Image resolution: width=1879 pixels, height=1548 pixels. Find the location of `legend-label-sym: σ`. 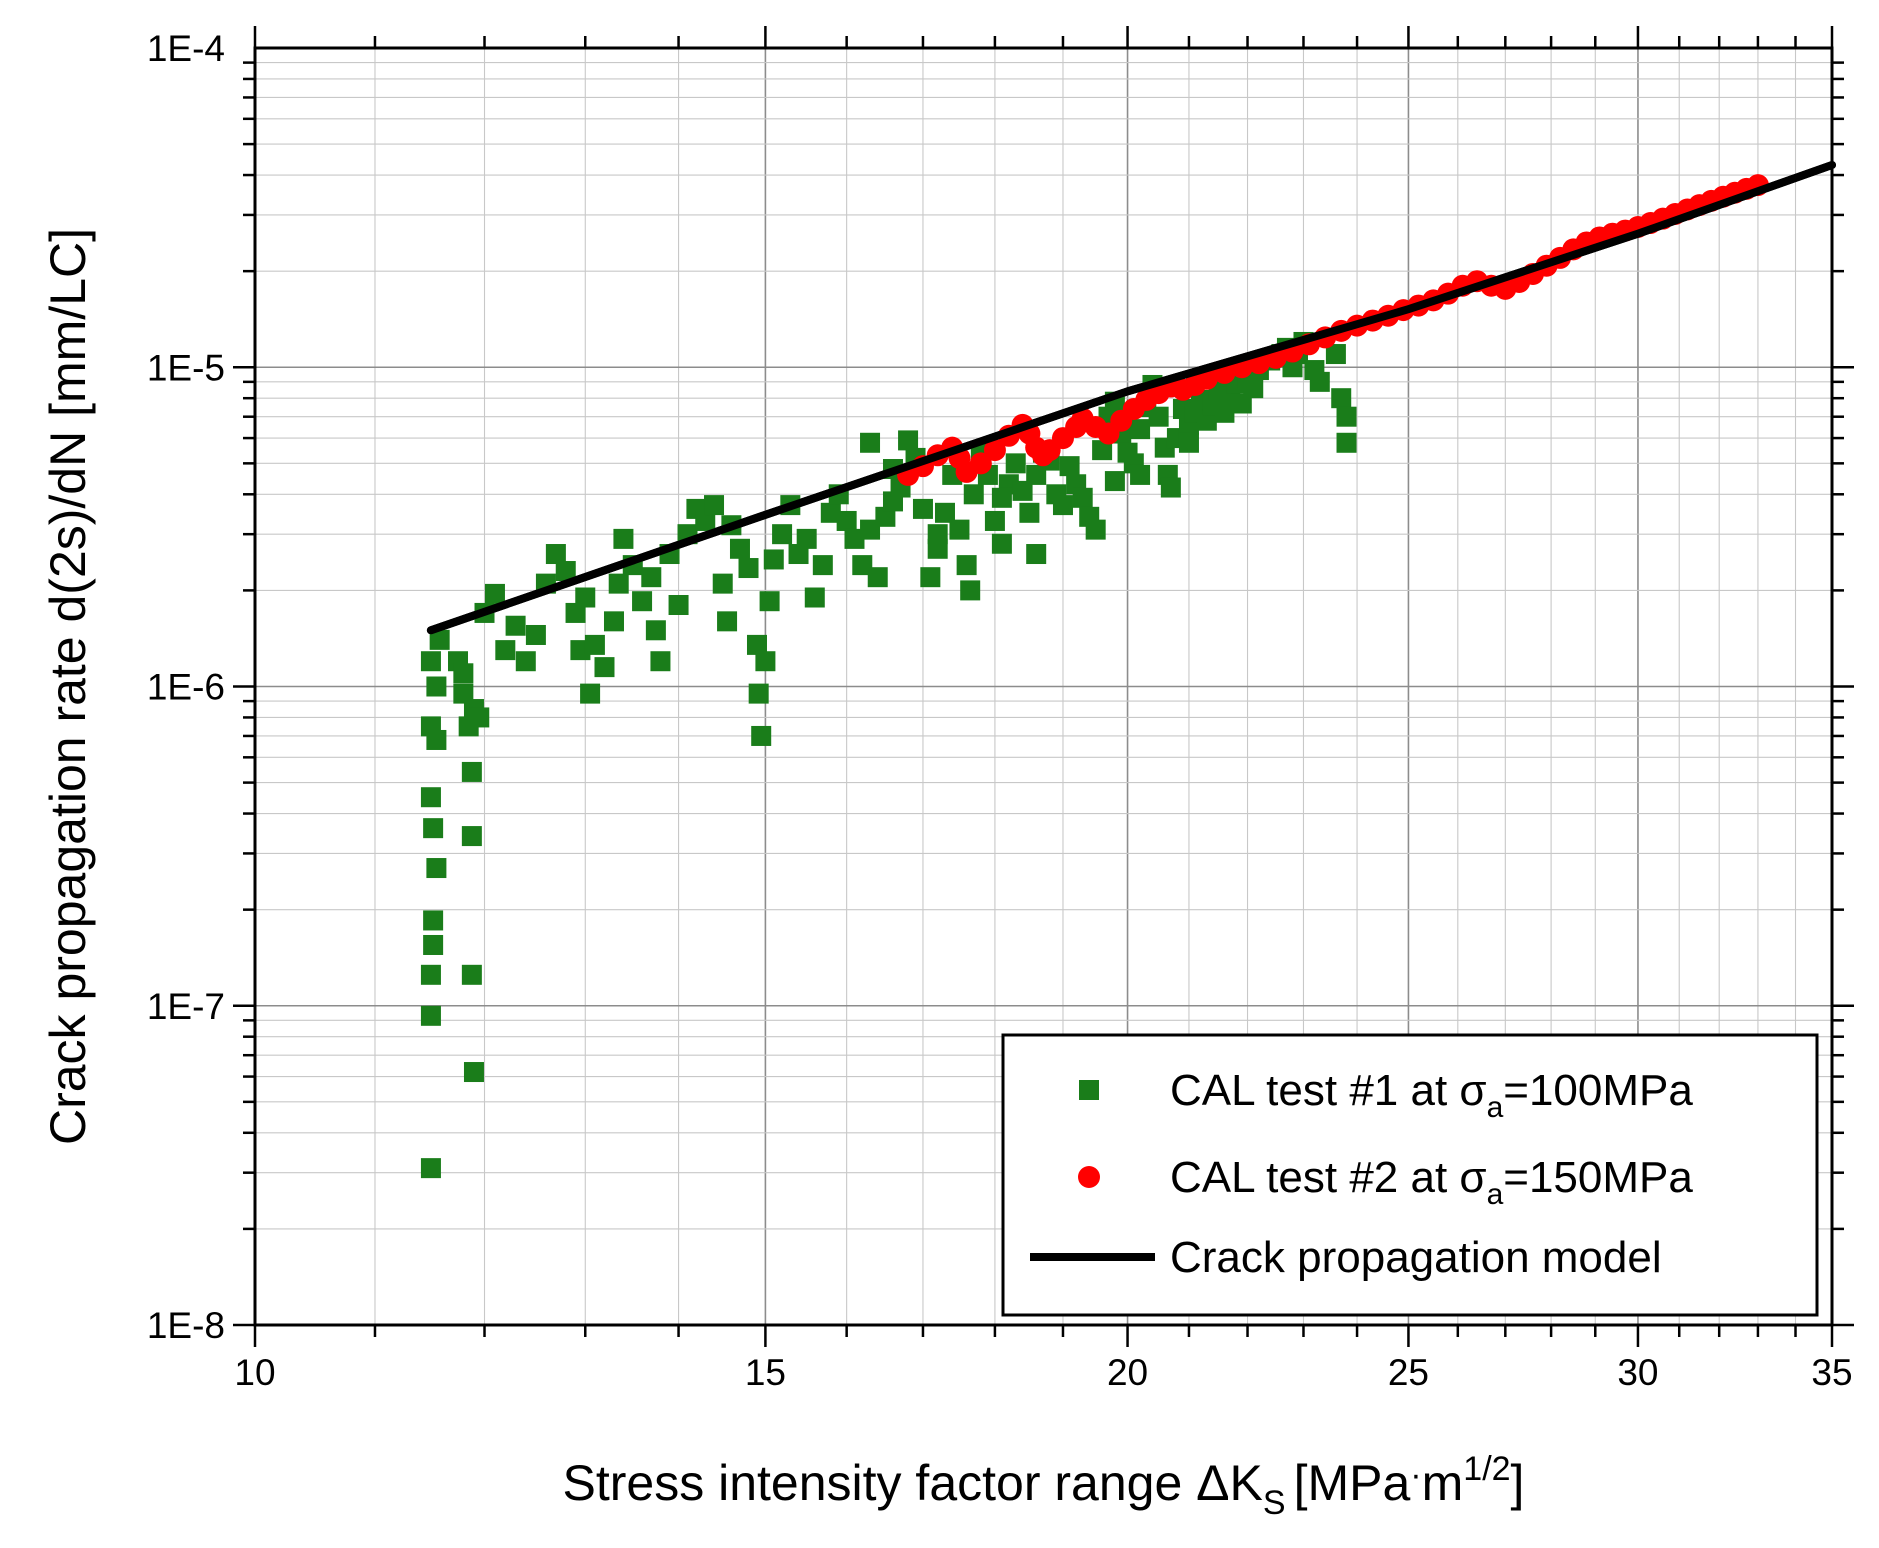

legend-label-sym: σ is located at coordinates (1472, 1090).